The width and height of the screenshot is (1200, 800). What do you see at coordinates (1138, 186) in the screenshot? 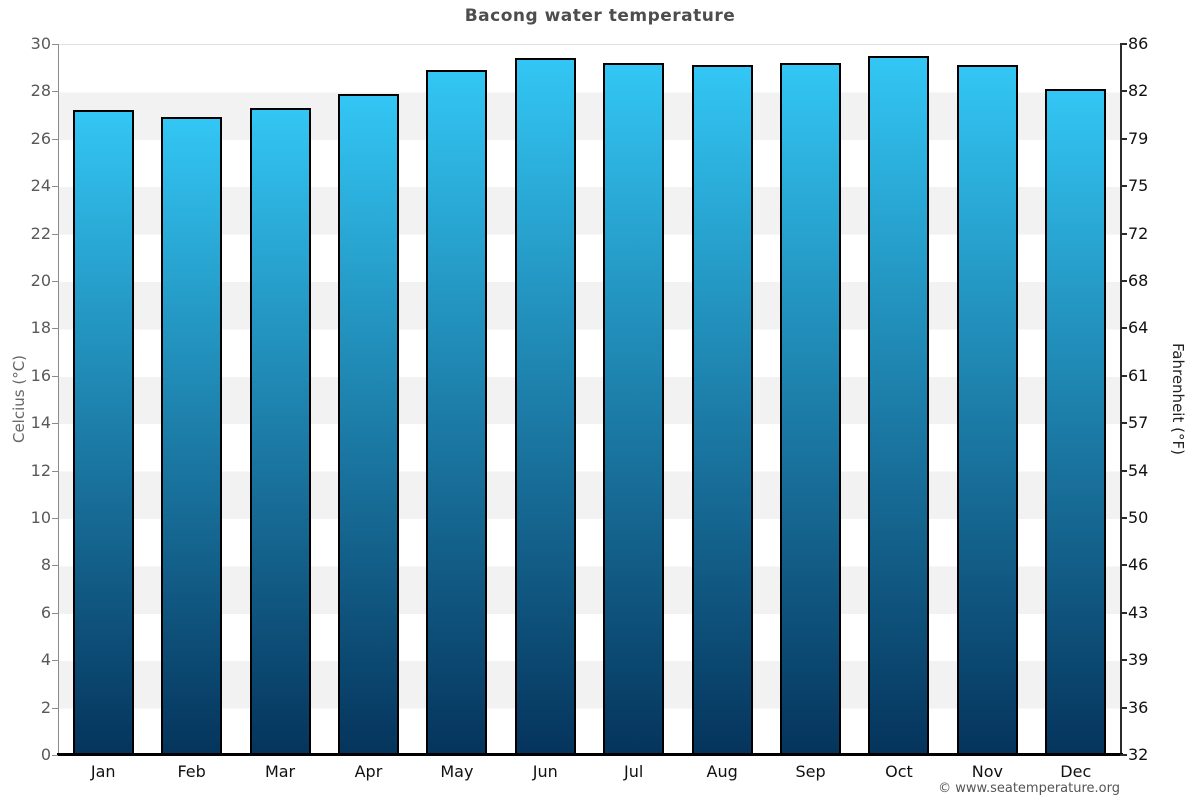
I see `y-tick-fahrenheit-75: 75` at bounding box center [1138, 186].